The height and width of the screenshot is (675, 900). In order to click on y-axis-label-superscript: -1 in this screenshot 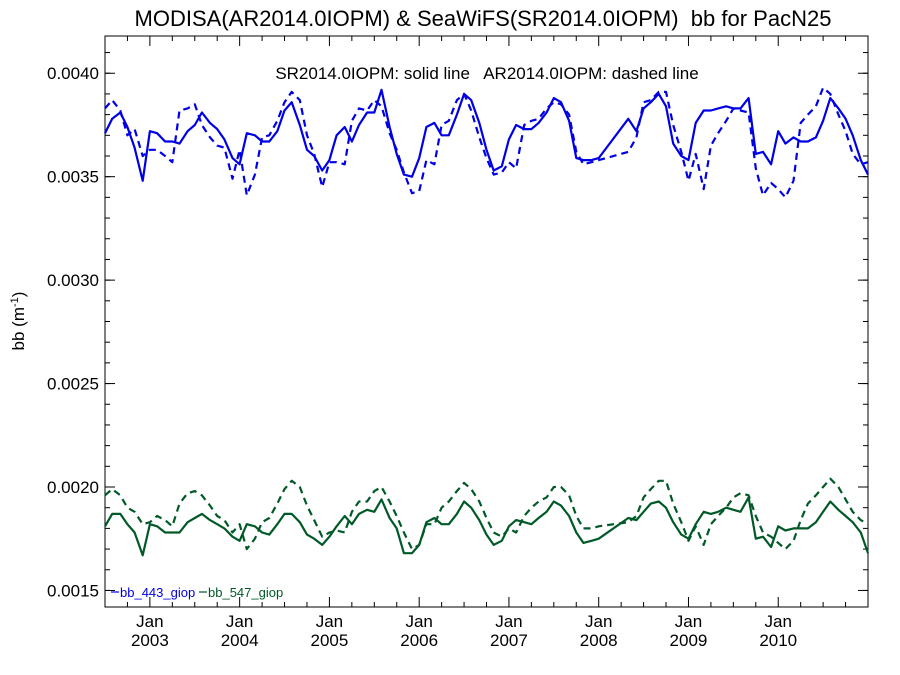, I will do `click(15, 302)`.